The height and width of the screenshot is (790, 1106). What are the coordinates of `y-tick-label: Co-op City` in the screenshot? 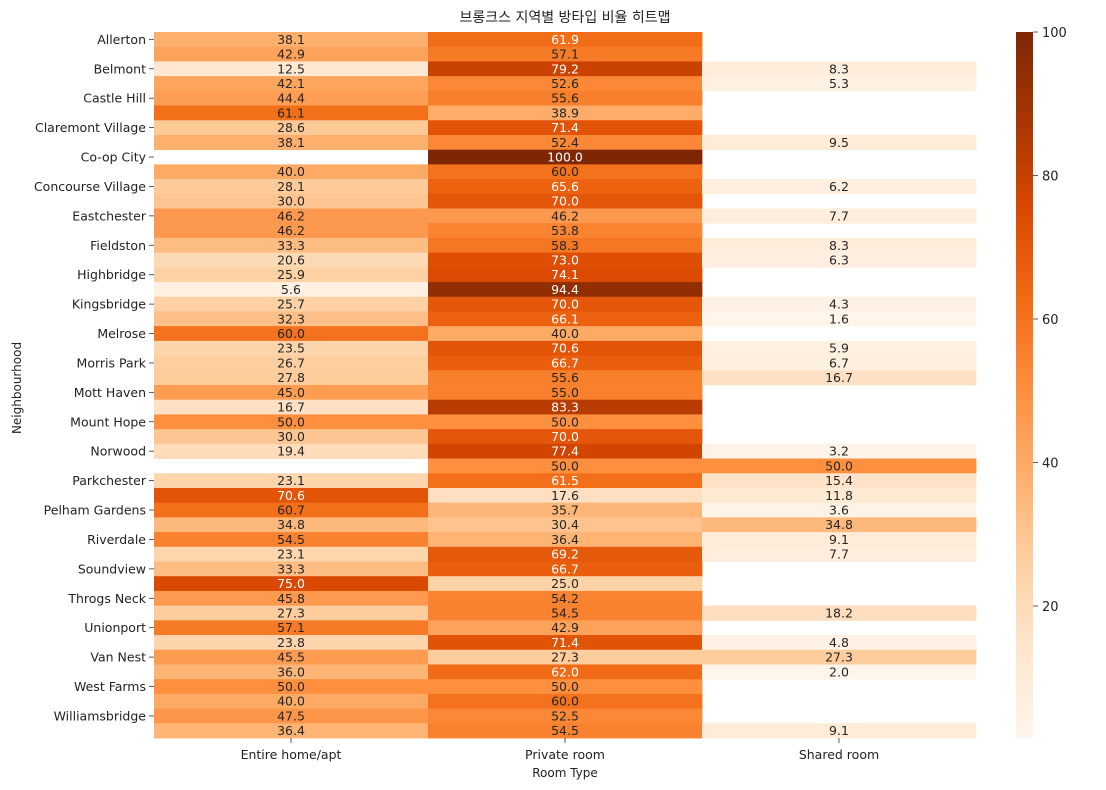 It's located at (114, 157).